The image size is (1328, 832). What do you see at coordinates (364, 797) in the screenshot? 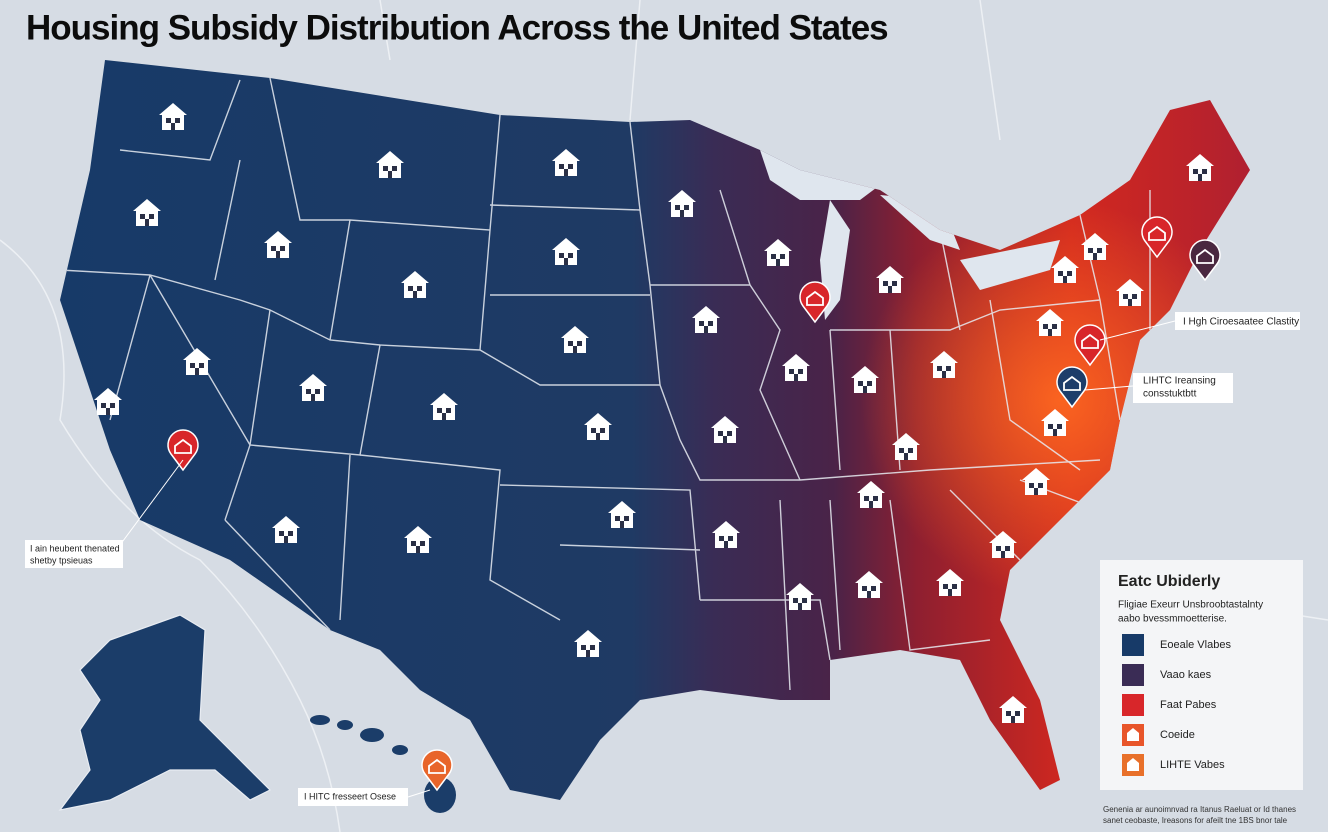
I see `callout: I HITC fresseert Osese` at bounding box center [364, 797].